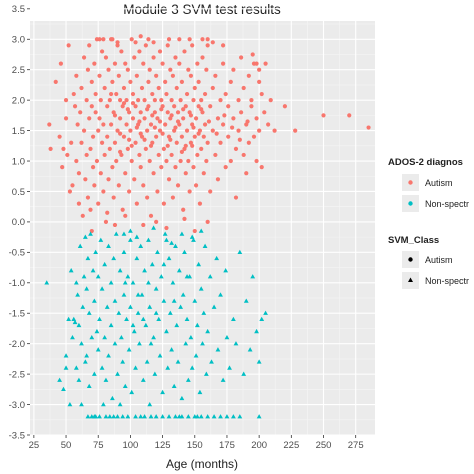 The width and height of the screenshot is (474, 474). What do you see at coordinates (410, 259) in the screenshot?
I see `legend-svm-autism-marker` at bounding box center [410, 259].